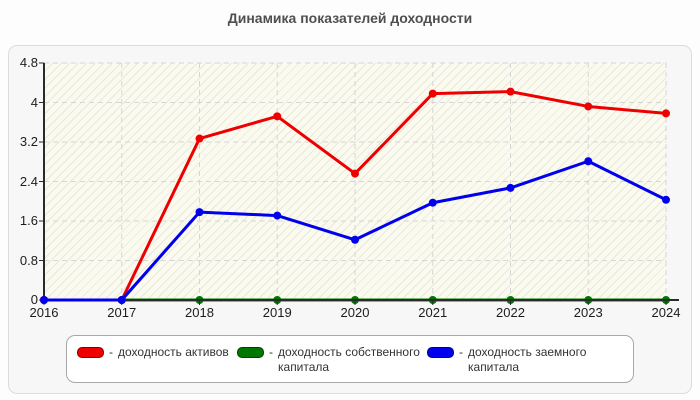 Image resolution: width=700 pixels, height=400 pixels. What do you see at coordinates (666, 312) in the screenshot?
I see `x-tick-label: 2024` at bounding box center [666, 312].